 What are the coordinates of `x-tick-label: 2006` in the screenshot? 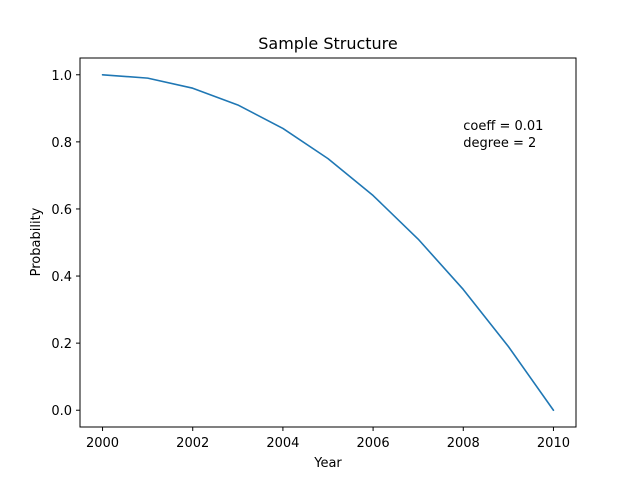 It's located at (373, 443).